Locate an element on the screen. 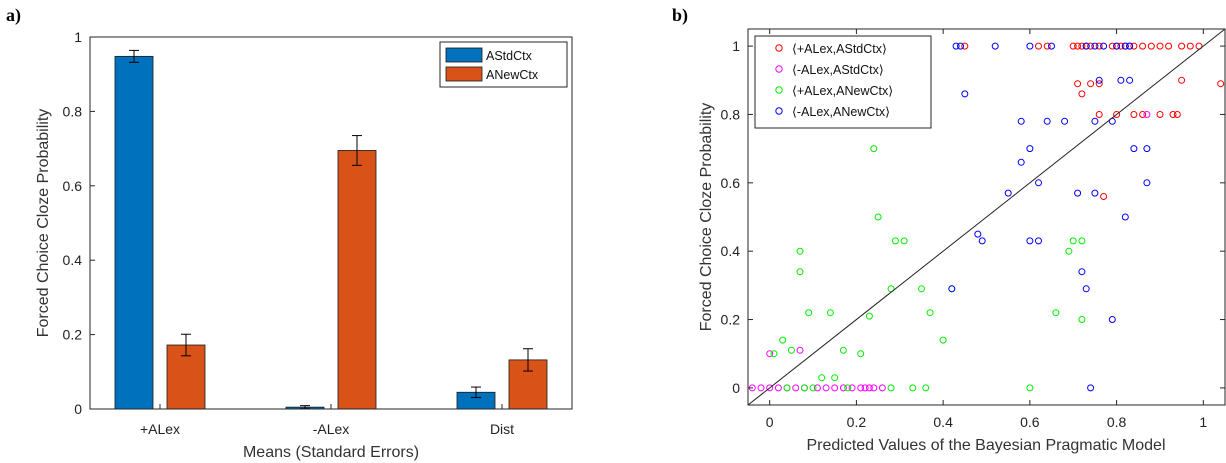  x-tick-label: Dist is located at coordinates (502, 429).